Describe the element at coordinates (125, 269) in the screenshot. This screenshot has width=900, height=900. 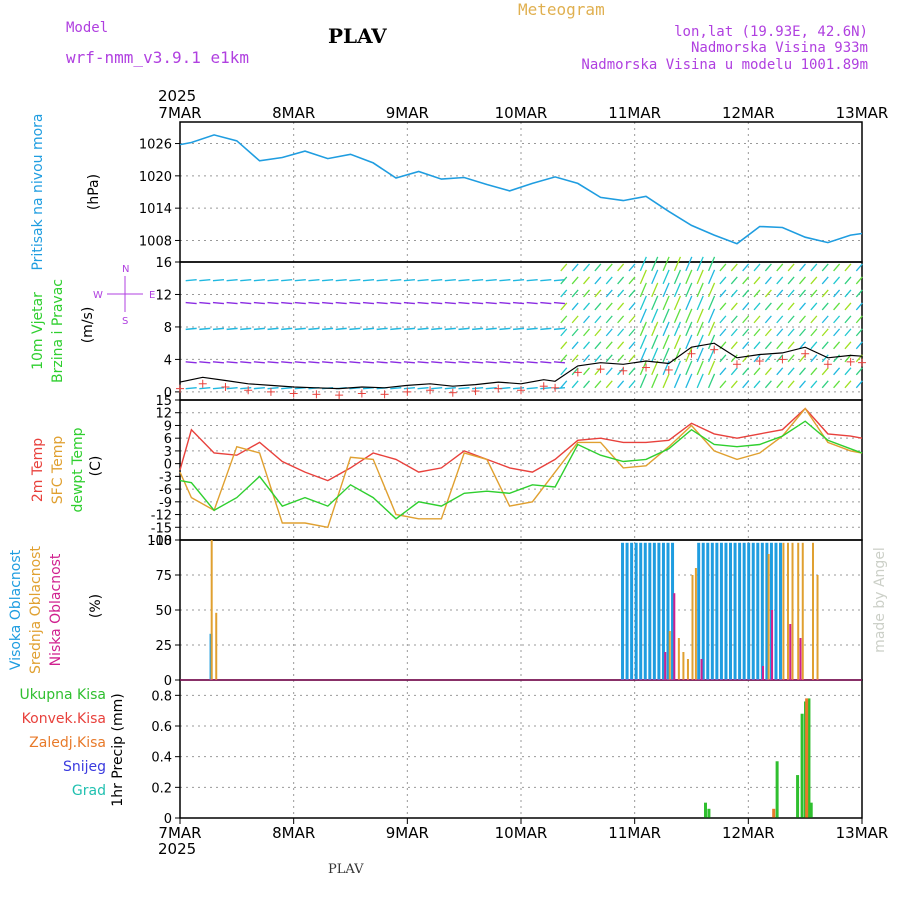
I see `compass-label-n: N` at that location.